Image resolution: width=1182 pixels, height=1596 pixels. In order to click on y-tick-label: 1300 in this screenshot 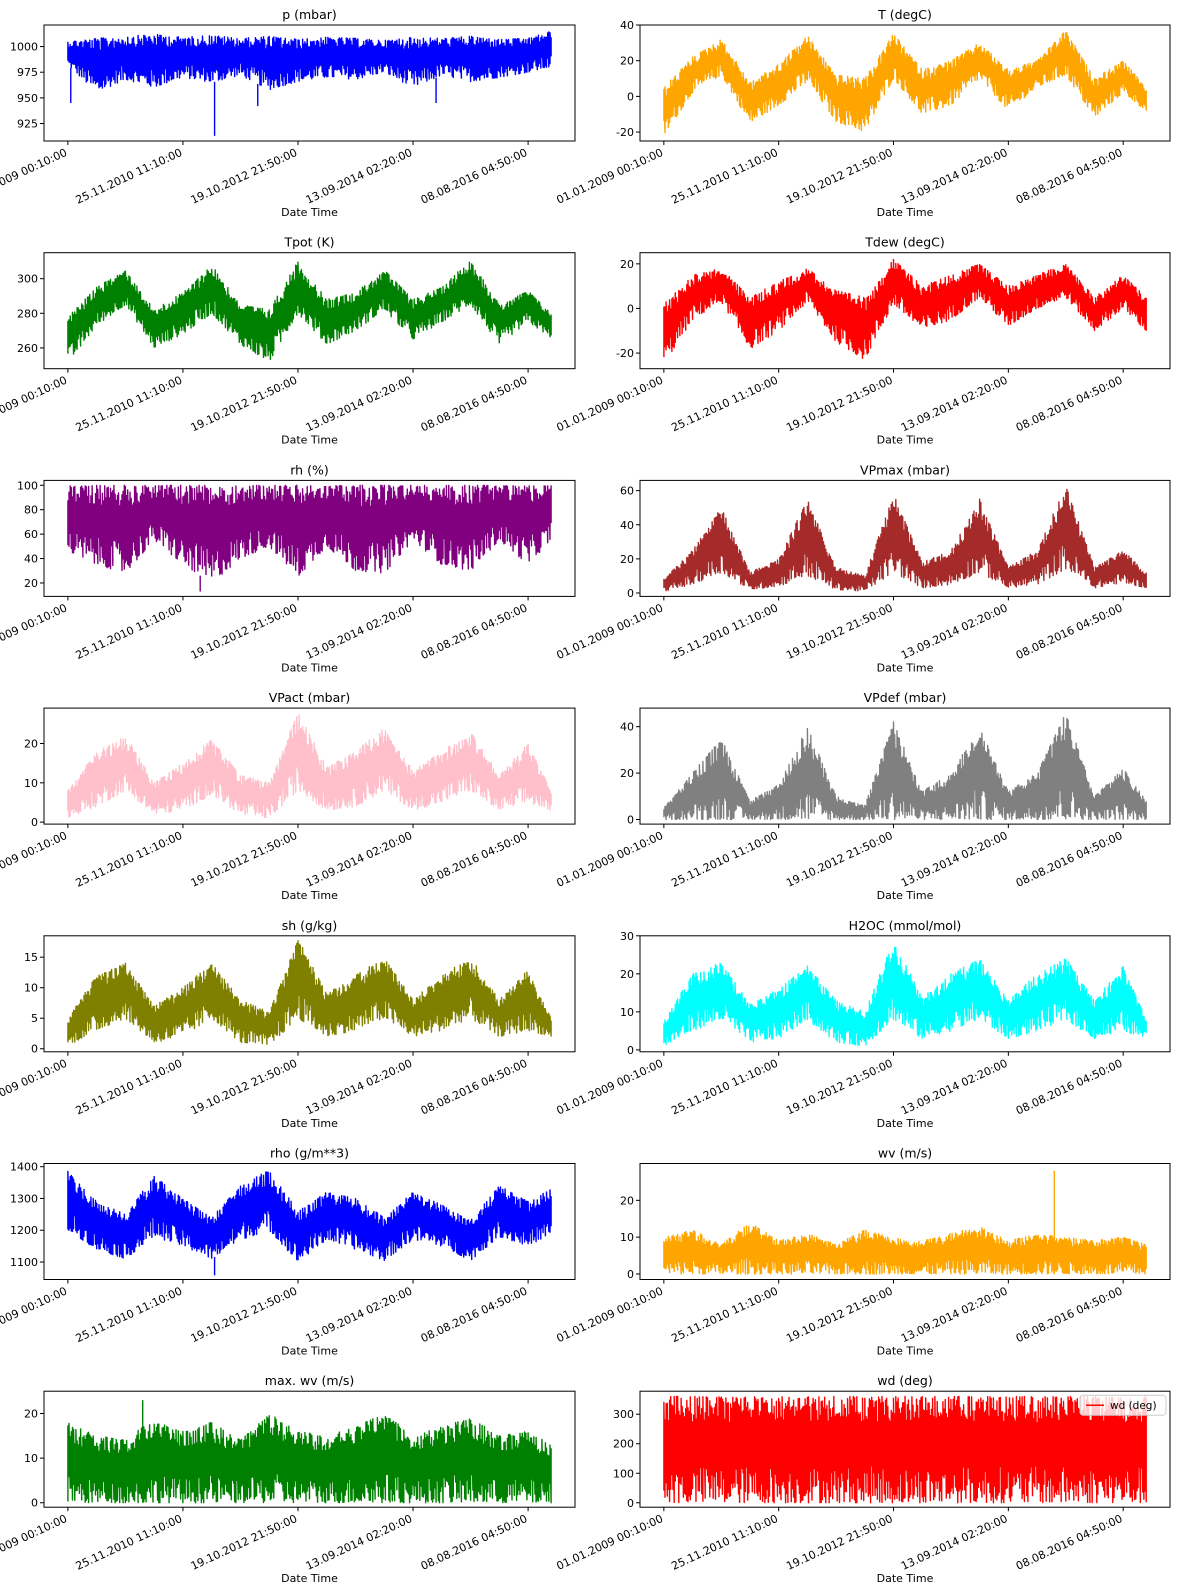, I will do `click(24, 1198)`.